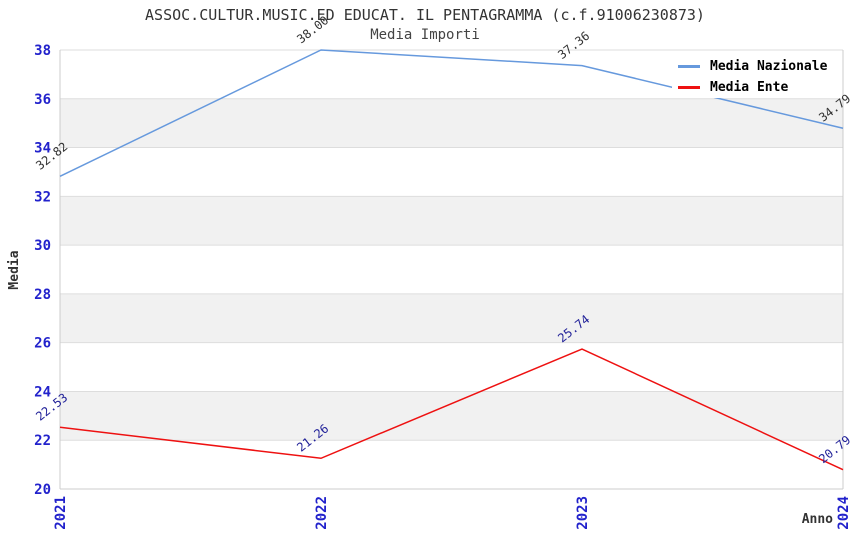  Describe the element at coordinates (769, 66) in the screenshot. I see `legend-label-media-nazionale: Media Nazionale` at that location.